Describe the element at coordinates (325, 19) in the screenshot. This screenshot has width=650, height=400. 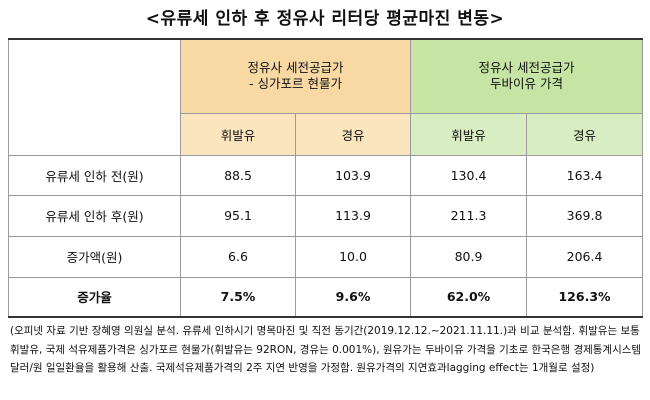
I see `page-title: <유류세 인하 후 정유사 리터당 평균마진 변동>` at that location.